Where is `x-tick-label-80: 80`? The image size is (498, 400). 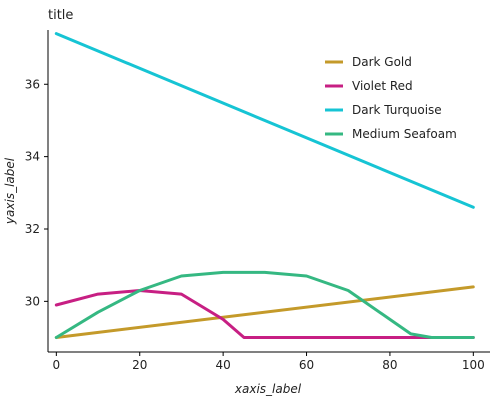
x-tick-label-80: 80 is located at coordinates (389, 365).